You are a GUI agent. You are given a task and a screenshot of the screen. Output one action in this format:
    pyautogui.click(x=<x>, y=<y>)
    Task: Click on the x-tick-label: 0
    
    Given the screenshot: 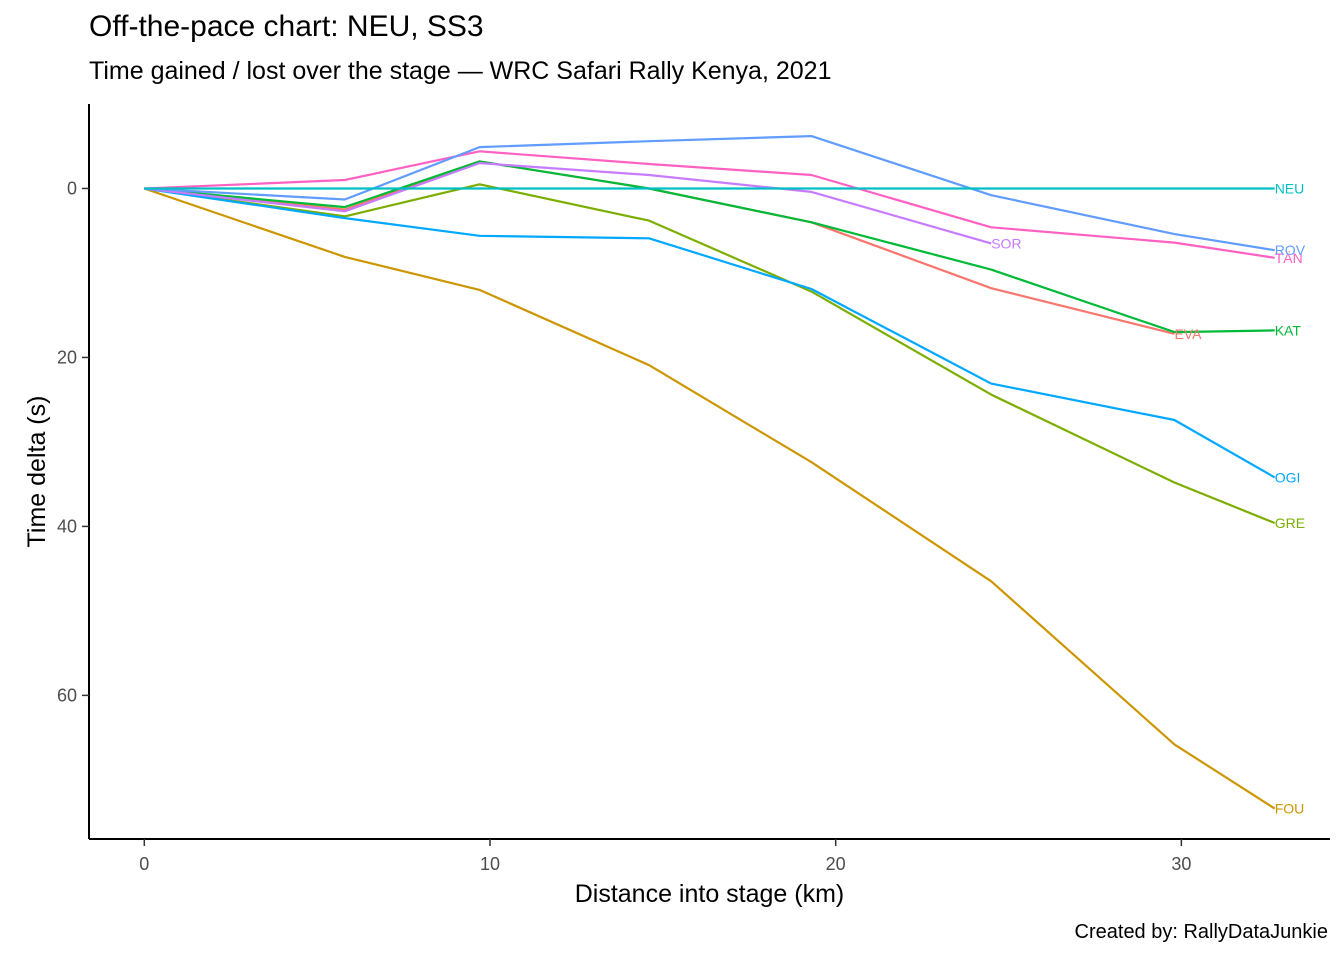 What is the action you would take?
    pyautogui.click(x=144, y=864)
    